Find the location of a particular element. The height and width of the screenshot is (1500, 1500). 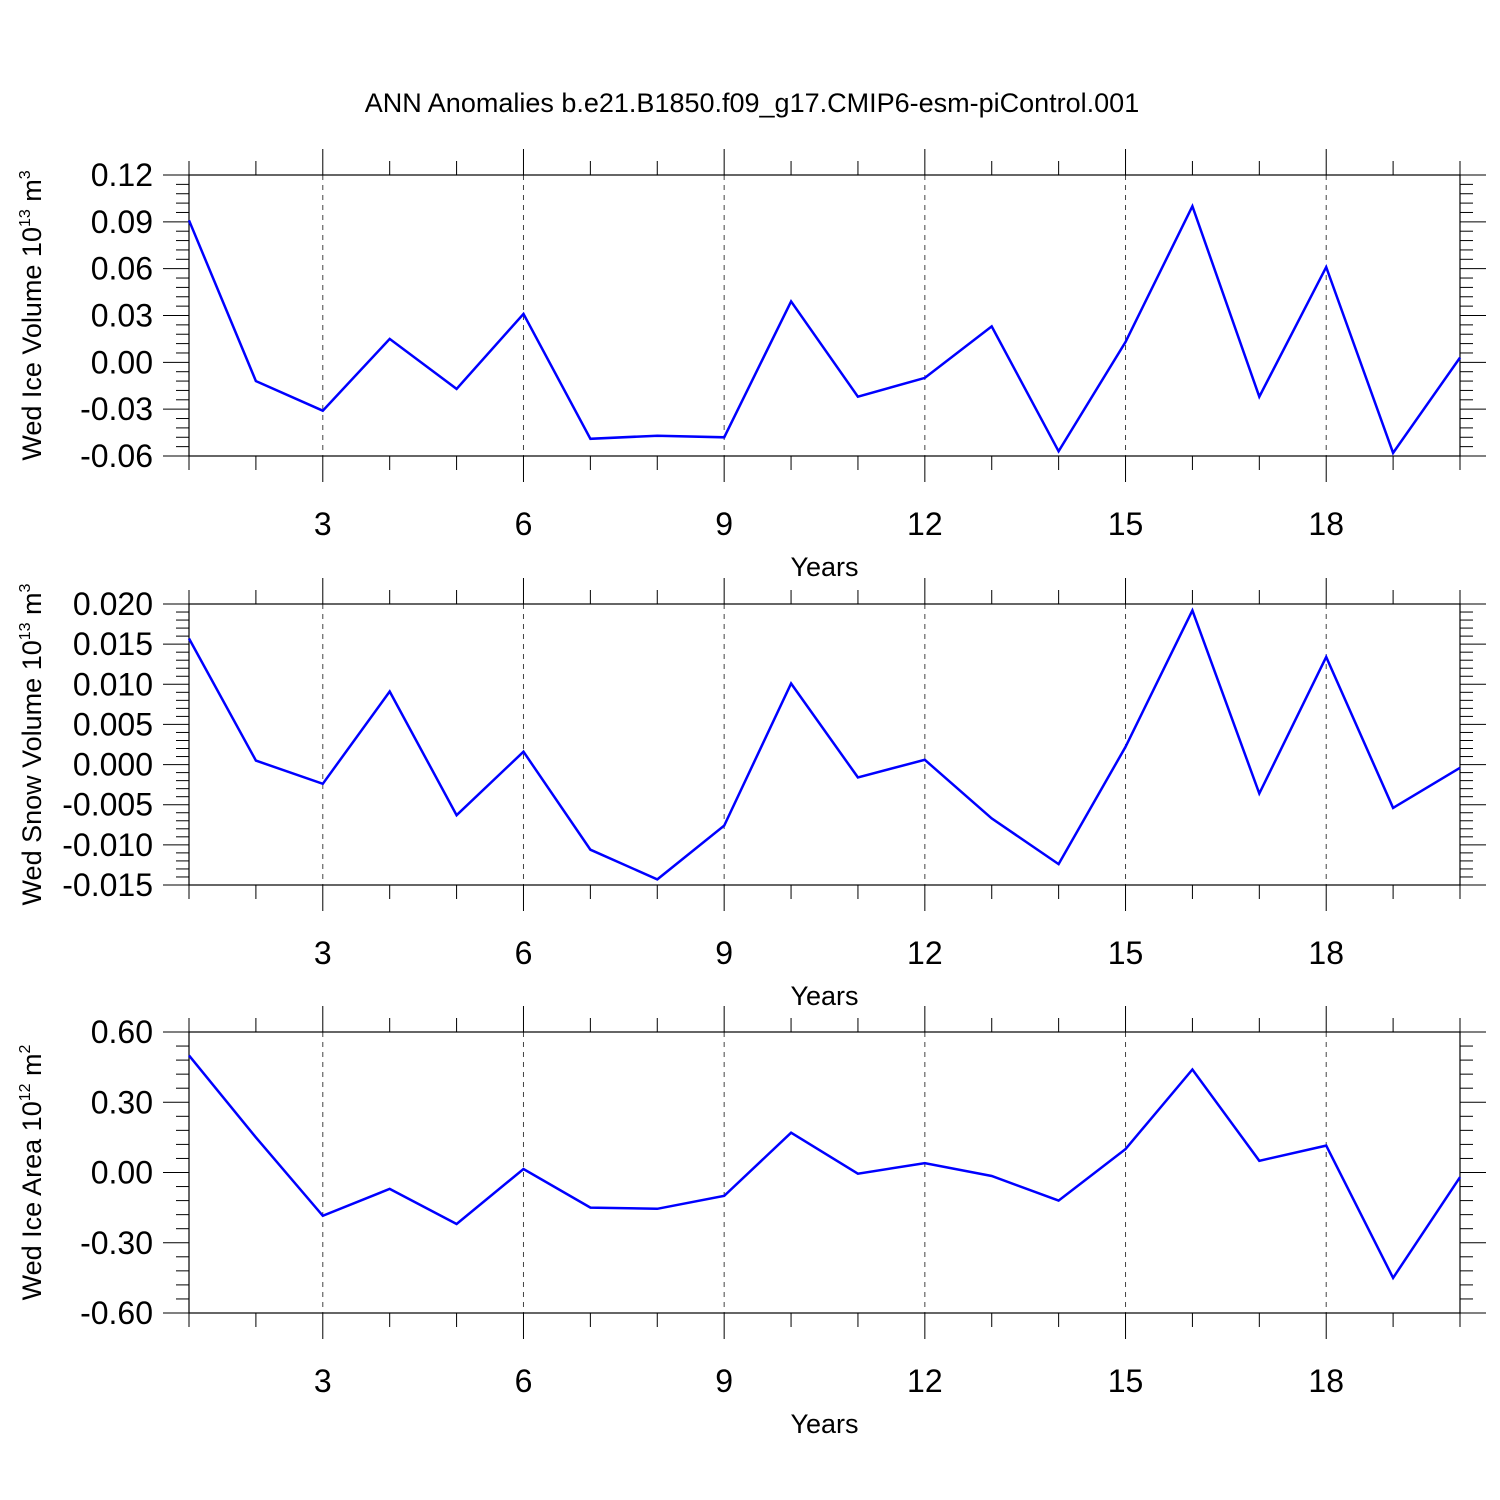

y-axis-label: Wed Ice Volume 1013 m3 is located at coordinates (32, 315).